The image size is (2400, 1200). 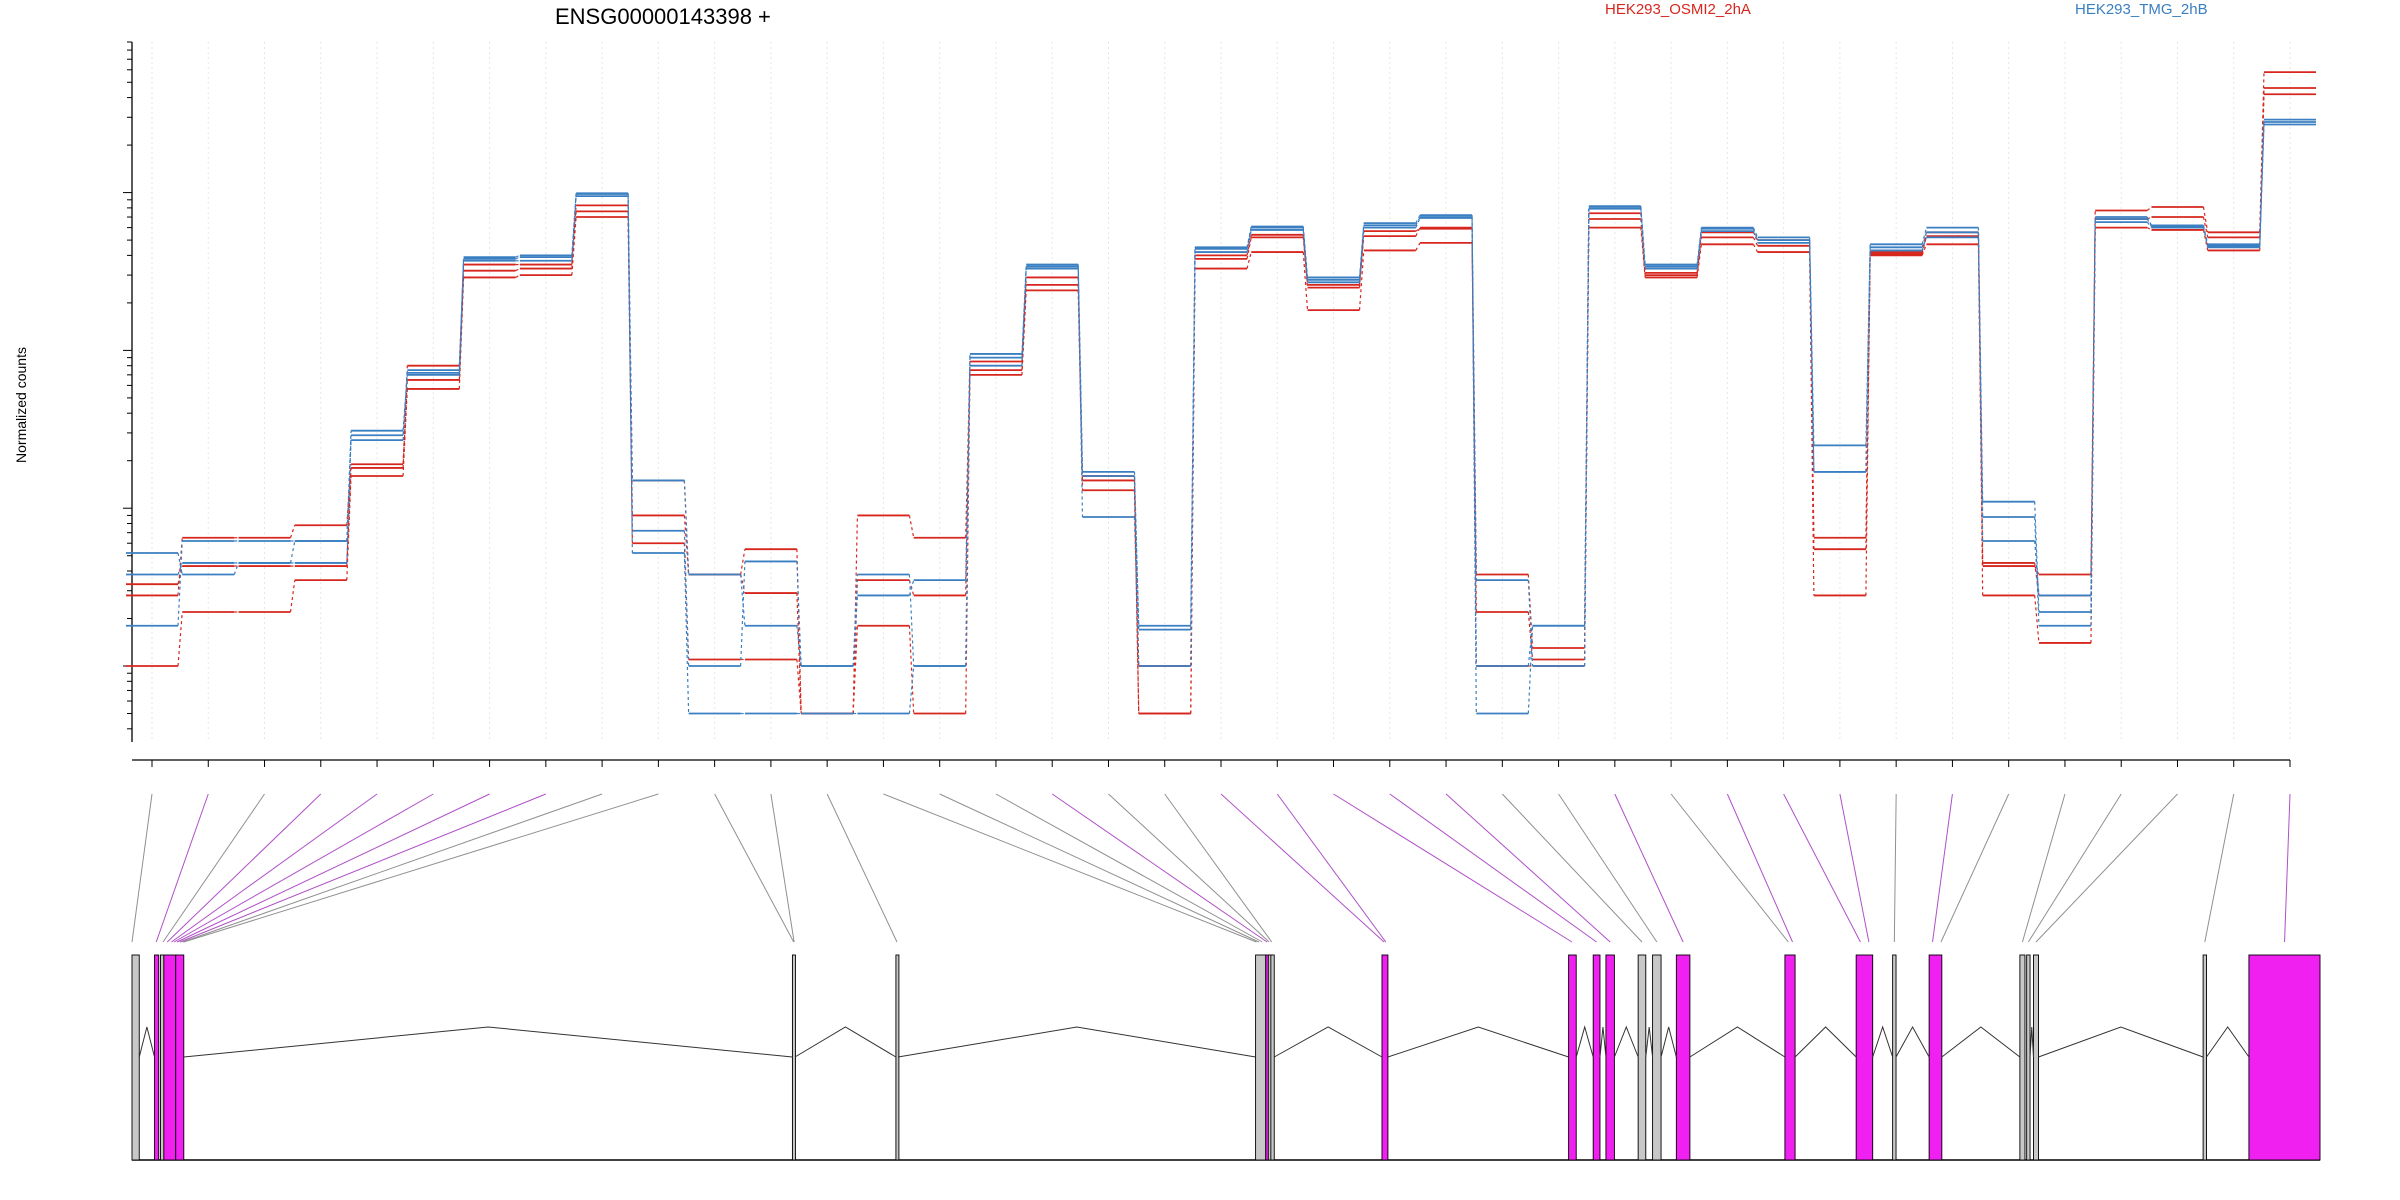 I want to click on y-axis-label: Normalized counts, so click(x=21, y=405).